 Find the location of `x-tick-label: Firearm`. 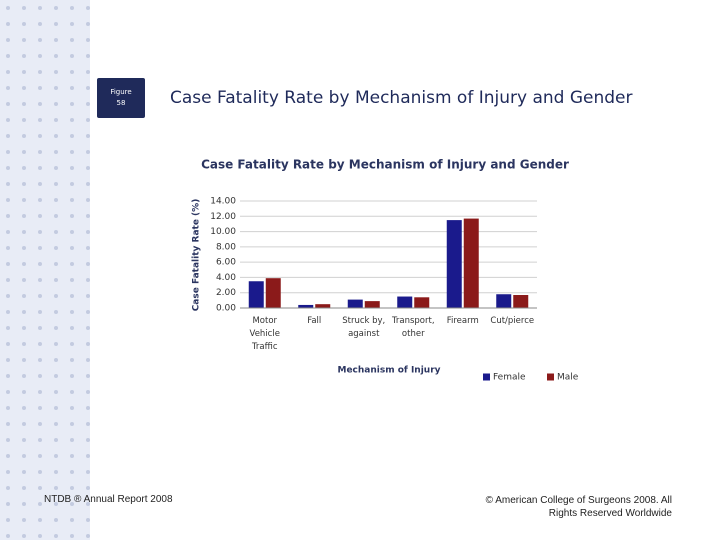

x-tick-label: Firearm is located at coordinates (463, 321).